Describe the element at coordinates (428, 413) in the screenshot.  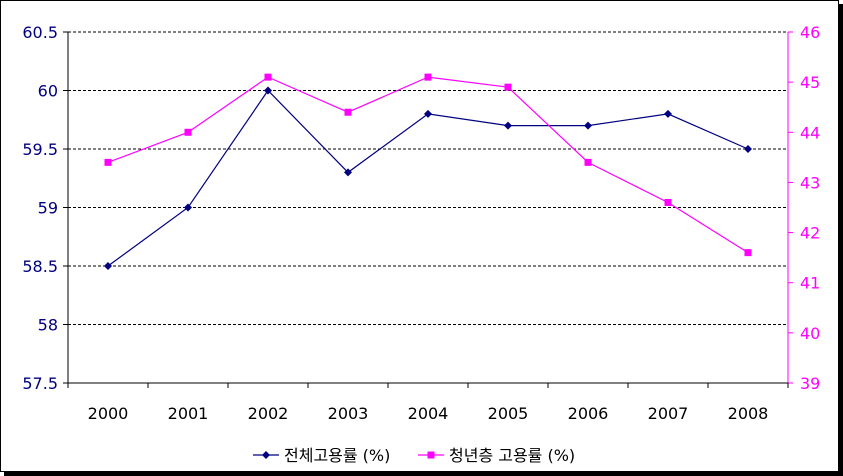
I see `x-tick-label: 2004` at that location.